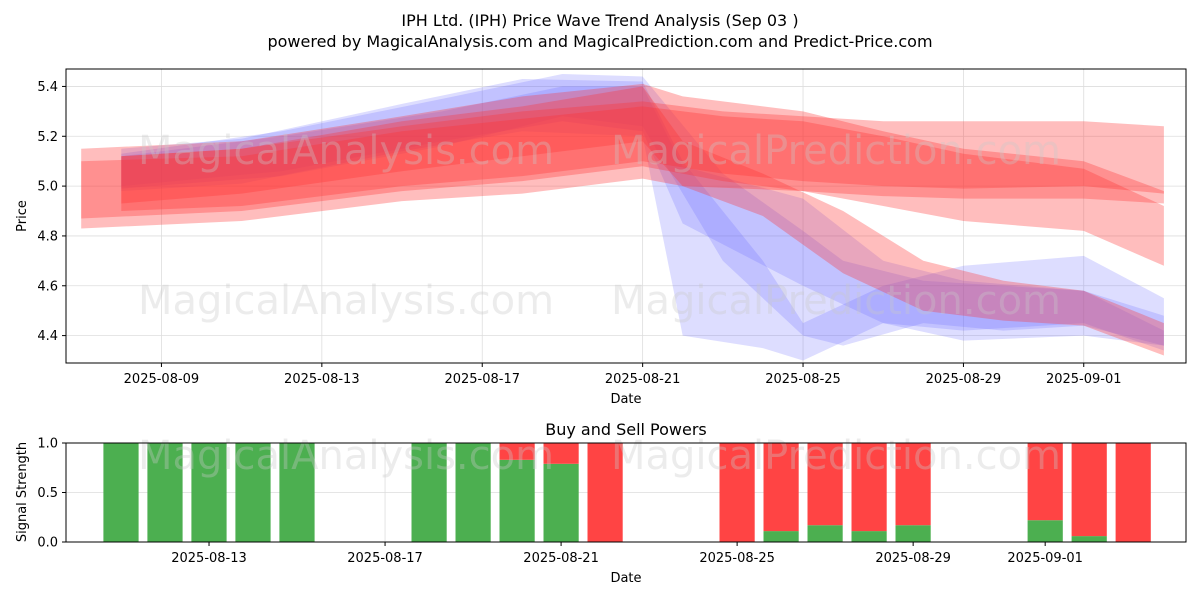 Image resolution: width=1200 pixels, height=600 pixels. What do you see at coordinates (803, 379) in the screenshot?
I see `price-x-tick-label: 2025-08-25` at bounding box center [803, 379].